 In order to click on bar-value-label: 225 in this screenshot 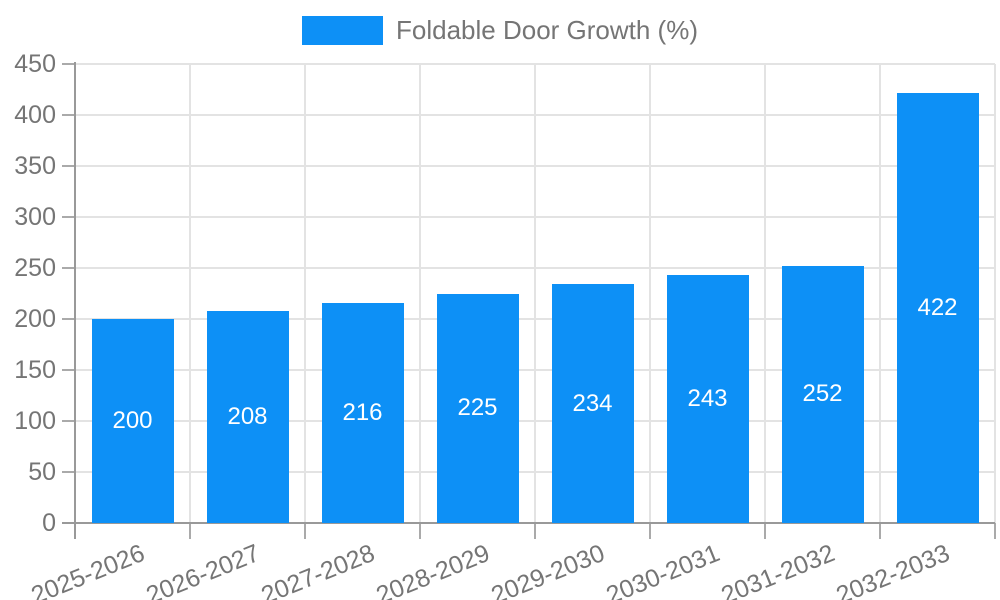, I will do `click(477, 408)`.